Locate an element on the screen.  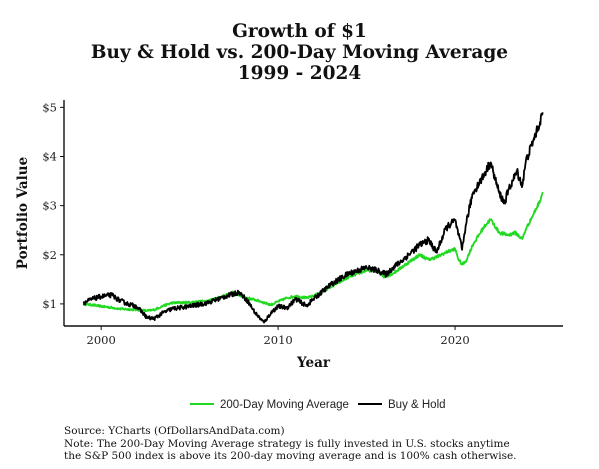
y-tick-label: $2 is located at coordinates (49, 255).